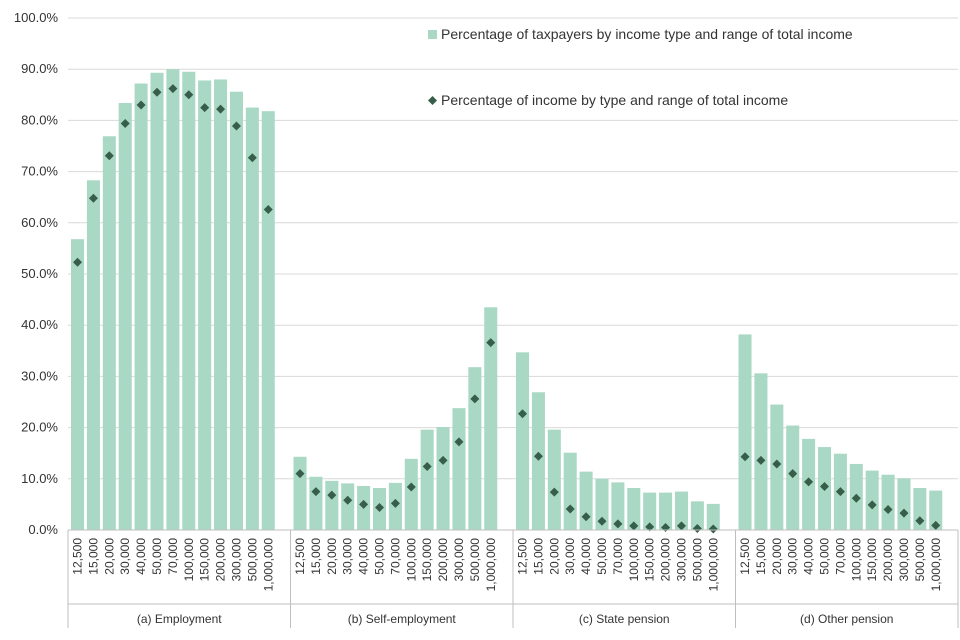 The image size is (960, 640). What do you see at coordinates (432, 34) in the screenshot?
I see `legend-swatch-taxpayers` at bounding box center [432, 34].